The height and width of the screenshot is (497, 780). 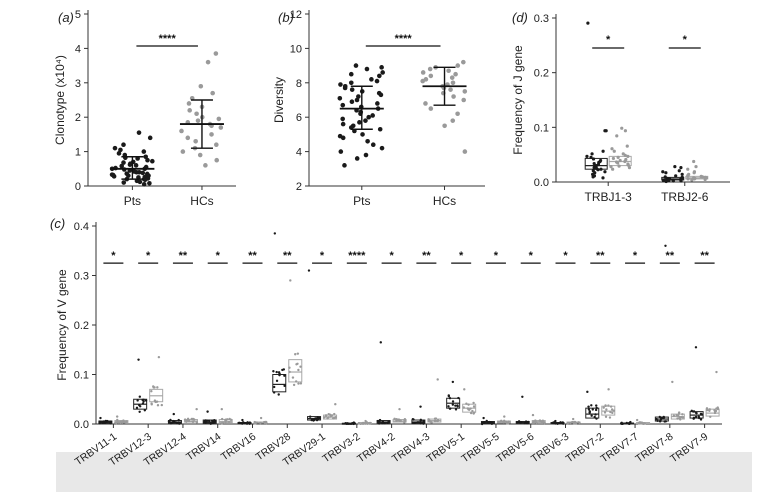 What do you see at coordinates (78, 49) in the screenshot?
I see `y-tick-label: 4` at bounding box center [78, 49].